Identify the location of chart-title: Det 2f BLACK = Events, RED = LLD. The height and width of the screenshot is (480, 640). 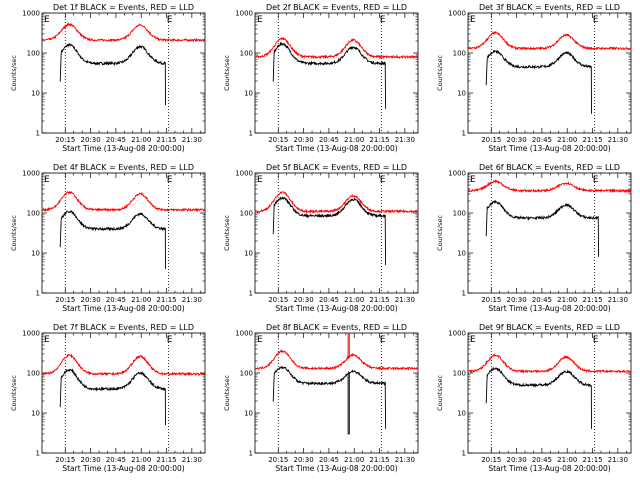
(336, 7).